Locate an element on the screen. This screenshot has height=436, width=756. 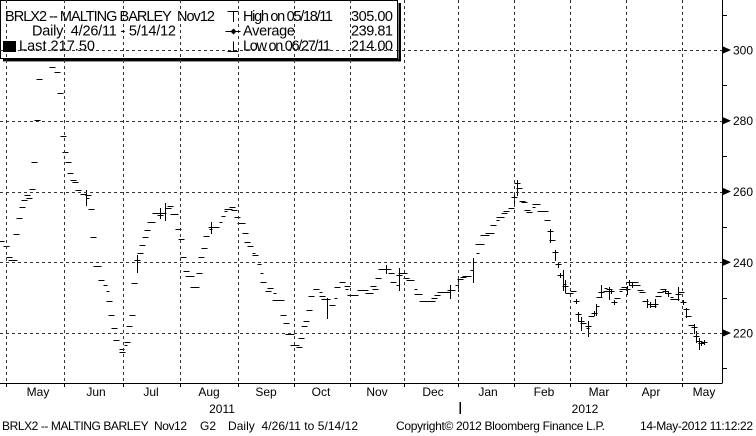
svg-text: 300 is located at coordinates (743, 51).